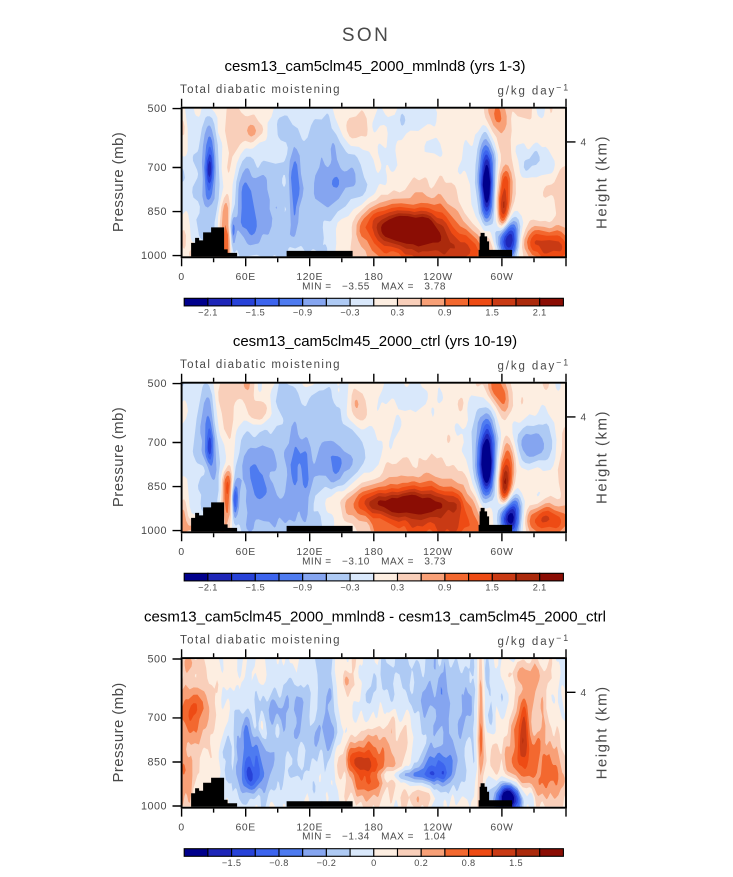  What do you see at coordinates (374, 561) in the screenshot?
I see `svg-text: MIN = −3.10 MAX = 3.73` at bounding box center [374, 561].